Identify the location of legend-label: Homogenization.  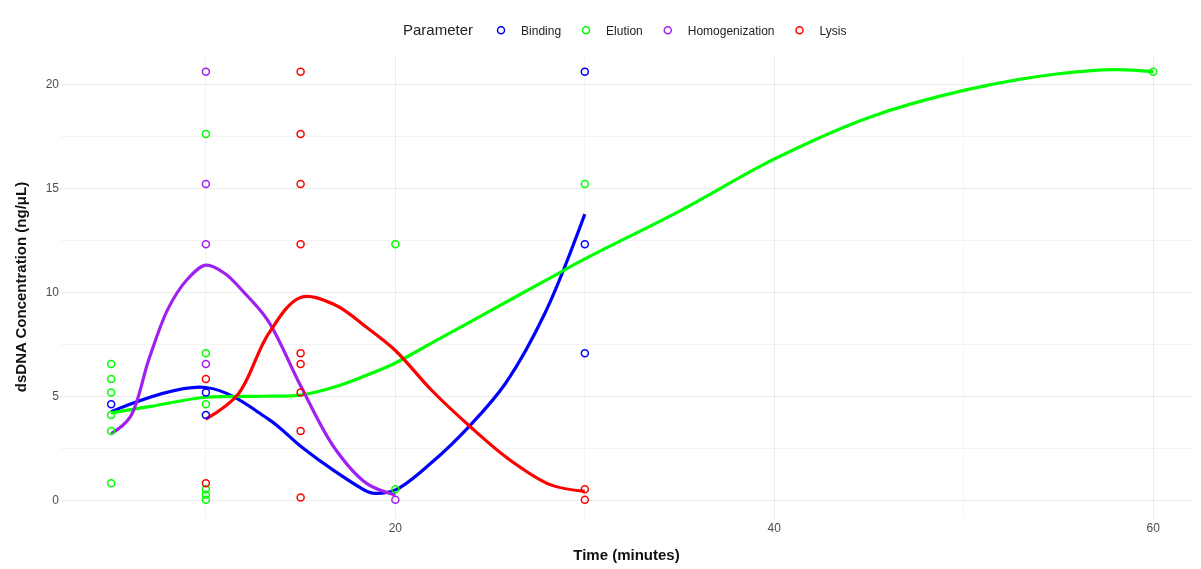
(731, 30).